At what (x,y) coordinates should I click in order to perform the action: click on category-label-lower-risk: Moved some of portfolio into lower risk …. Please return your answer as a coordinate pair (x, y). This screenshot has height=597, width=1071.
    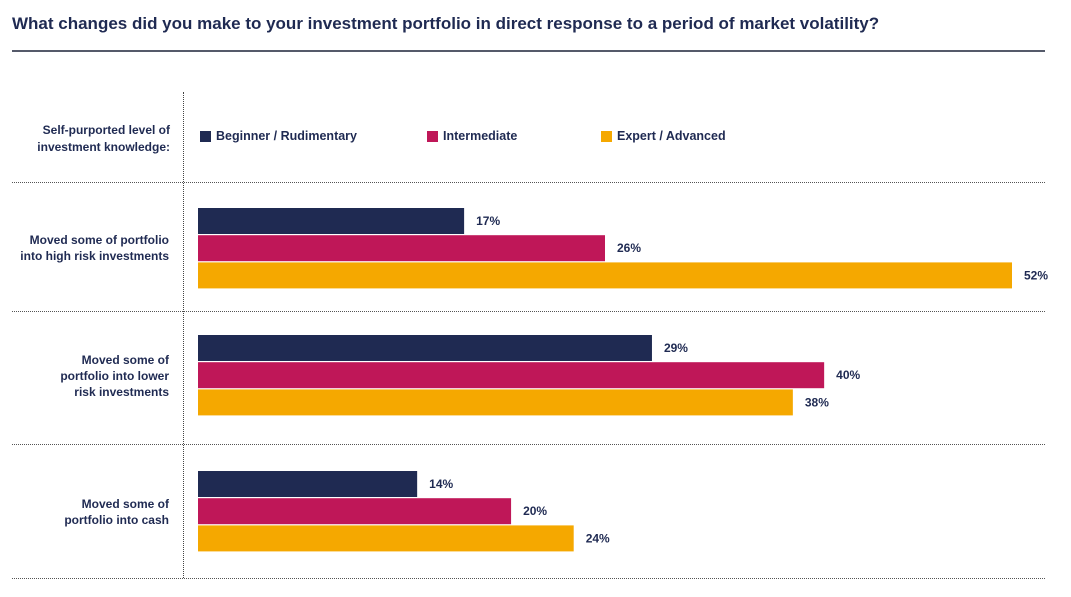
    Looking at the image, I should click on (84, 376).